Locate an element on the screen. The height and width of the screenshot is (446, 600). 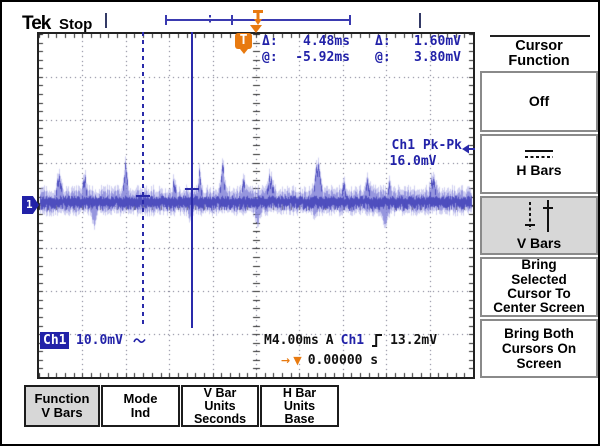
softkey-cursor-off: Off is located at coordinates (539, 101).